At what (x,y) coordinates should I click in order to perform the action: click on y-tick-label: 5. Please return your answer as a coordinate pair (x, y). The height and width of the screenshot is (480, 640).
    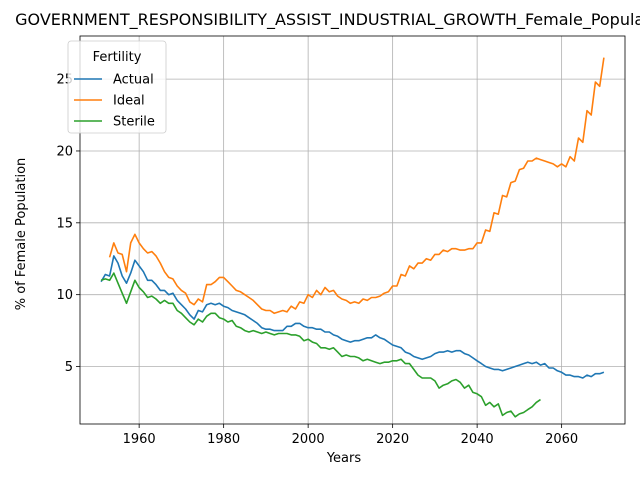
    Looking at the image, I should click on (69, 367).